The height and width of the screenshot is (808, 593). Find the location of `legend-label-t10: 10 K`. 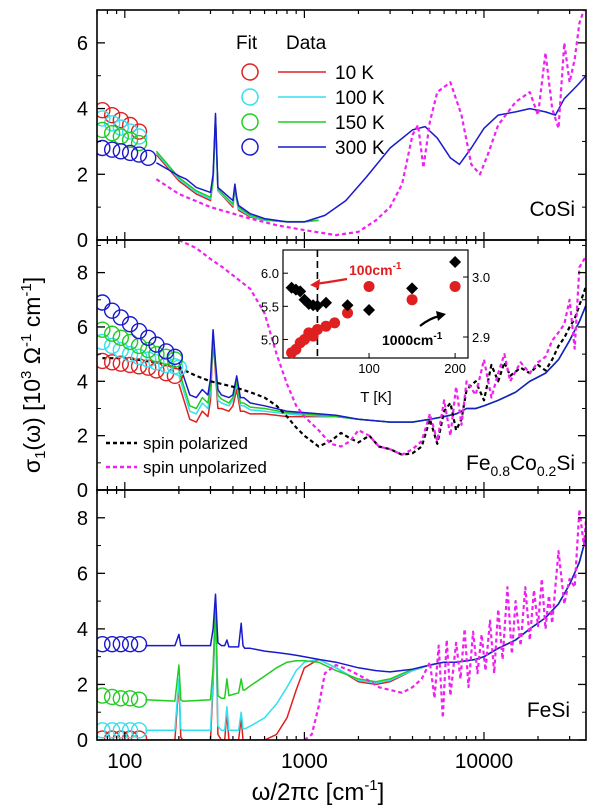

legend-label-t10: 10 K is located at coordinates (354, 73).